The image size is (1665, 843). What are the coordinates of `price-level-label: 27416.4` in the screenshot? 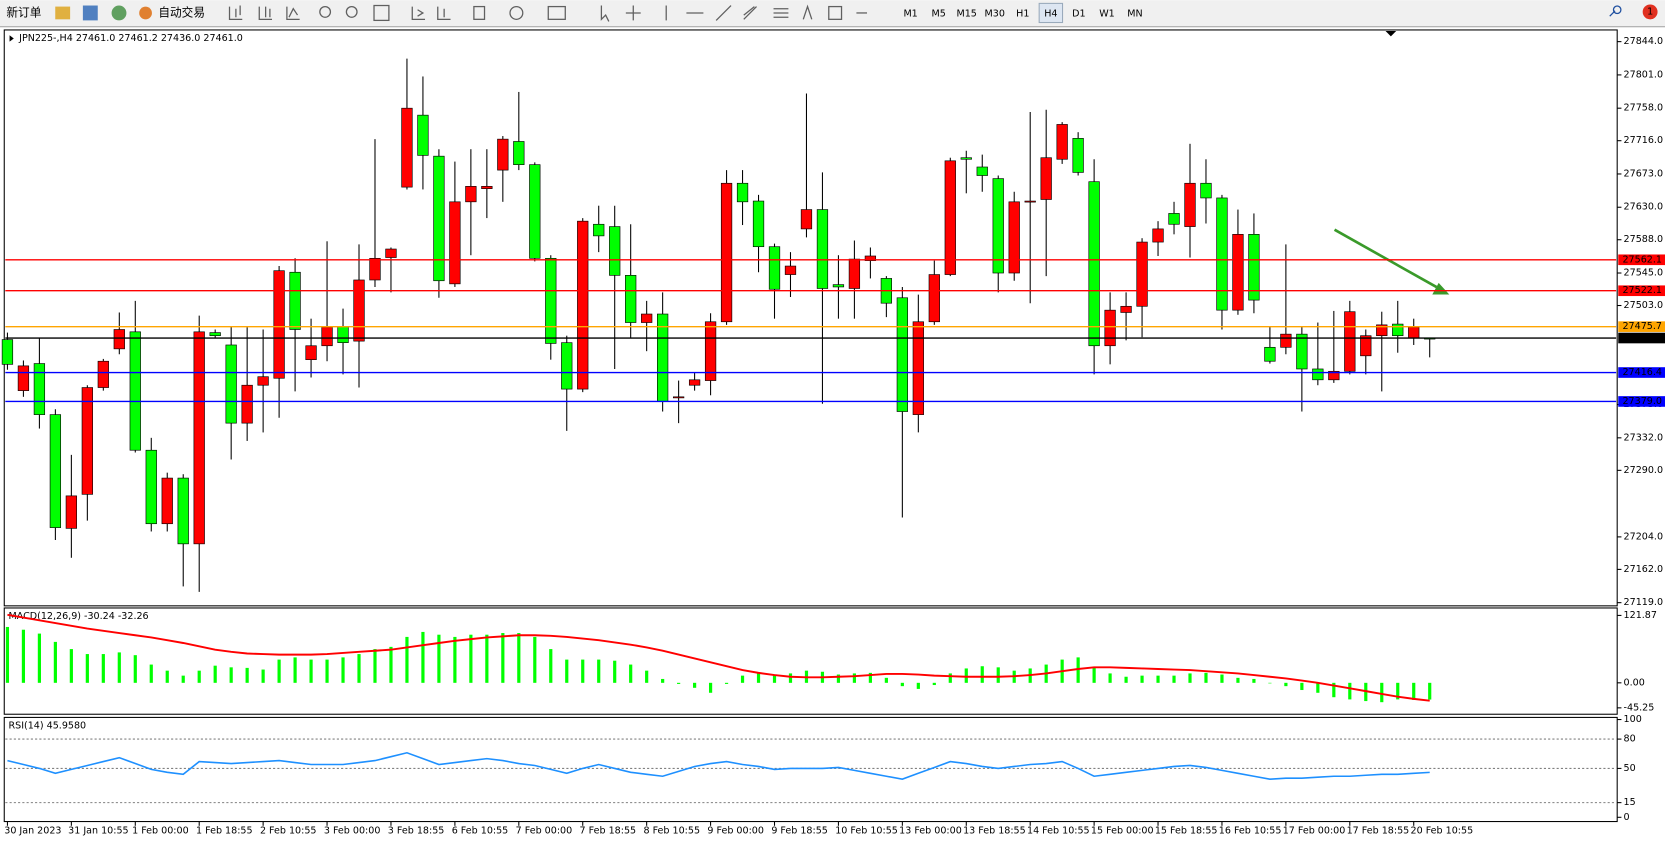 It's located at (1641, 372).